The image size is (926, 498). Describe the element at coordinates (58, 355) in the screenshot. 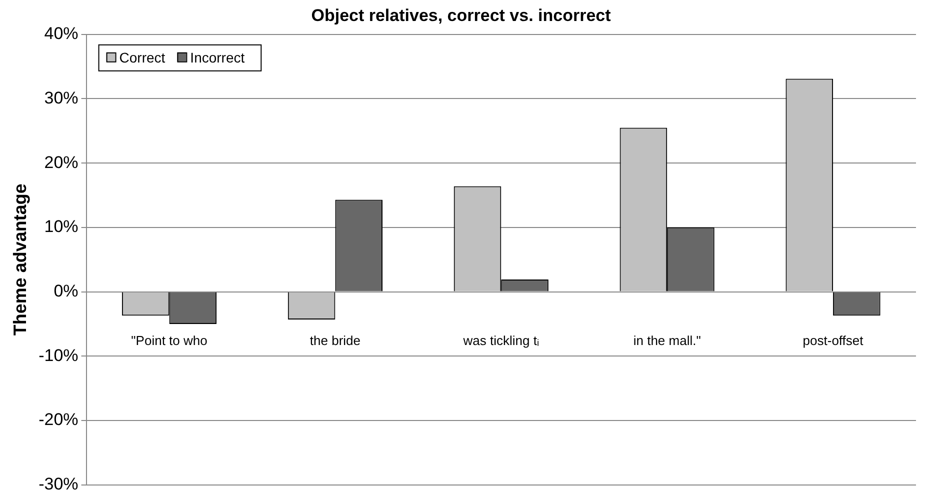

I see `y-tick-label: -10%` at that location.